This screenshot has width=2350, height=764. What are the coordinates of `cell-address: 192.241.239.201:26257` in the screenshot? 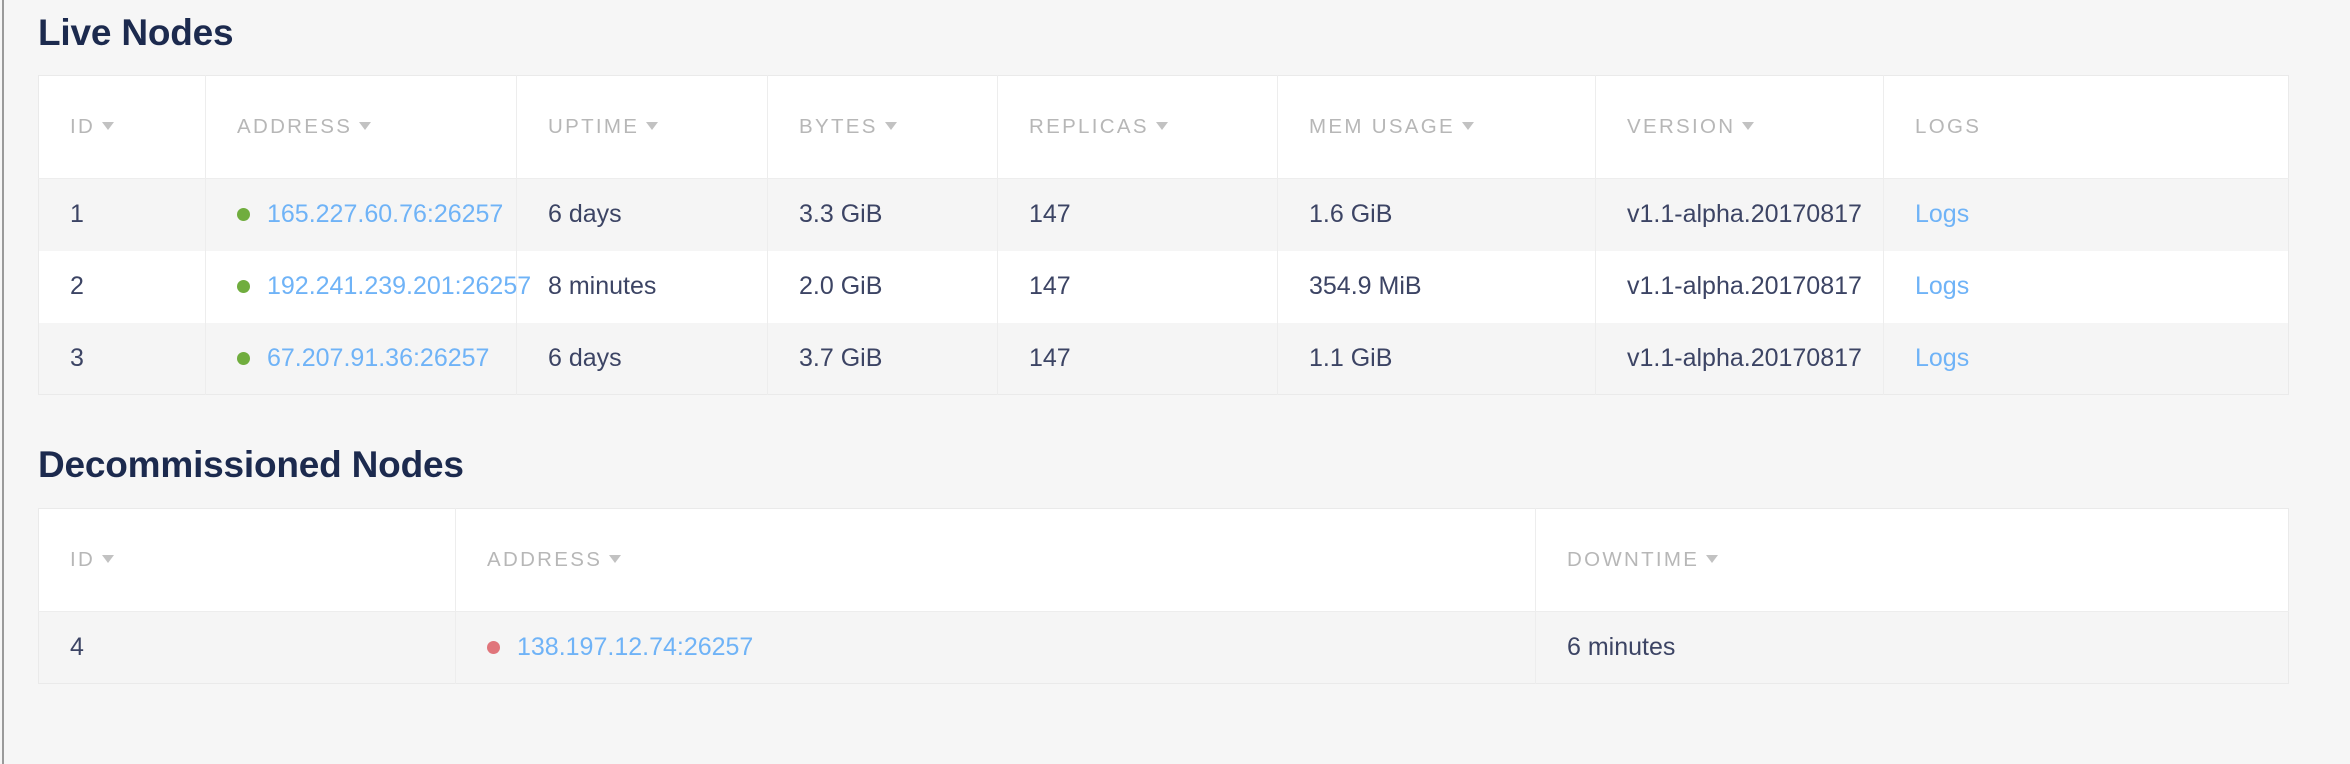 It's located at (368, 286).